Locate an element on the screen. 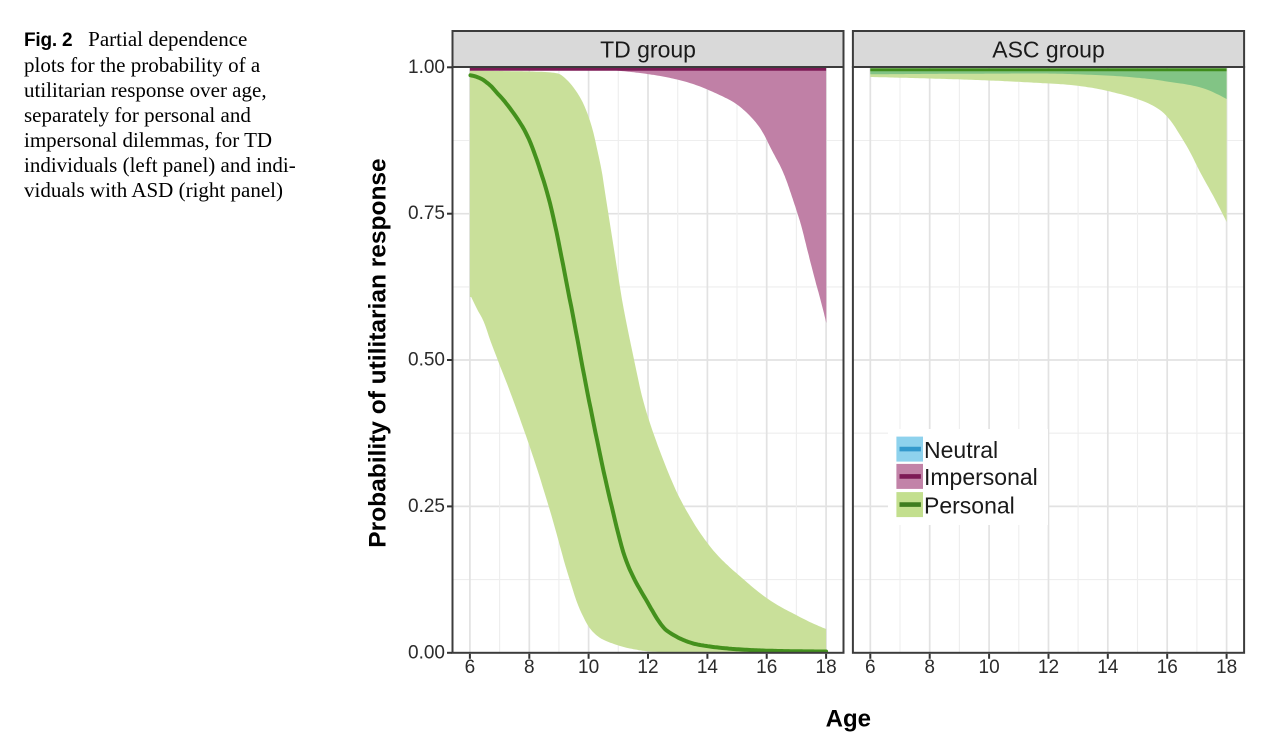  svg-text: Personal is located at coordinates (969, 505).